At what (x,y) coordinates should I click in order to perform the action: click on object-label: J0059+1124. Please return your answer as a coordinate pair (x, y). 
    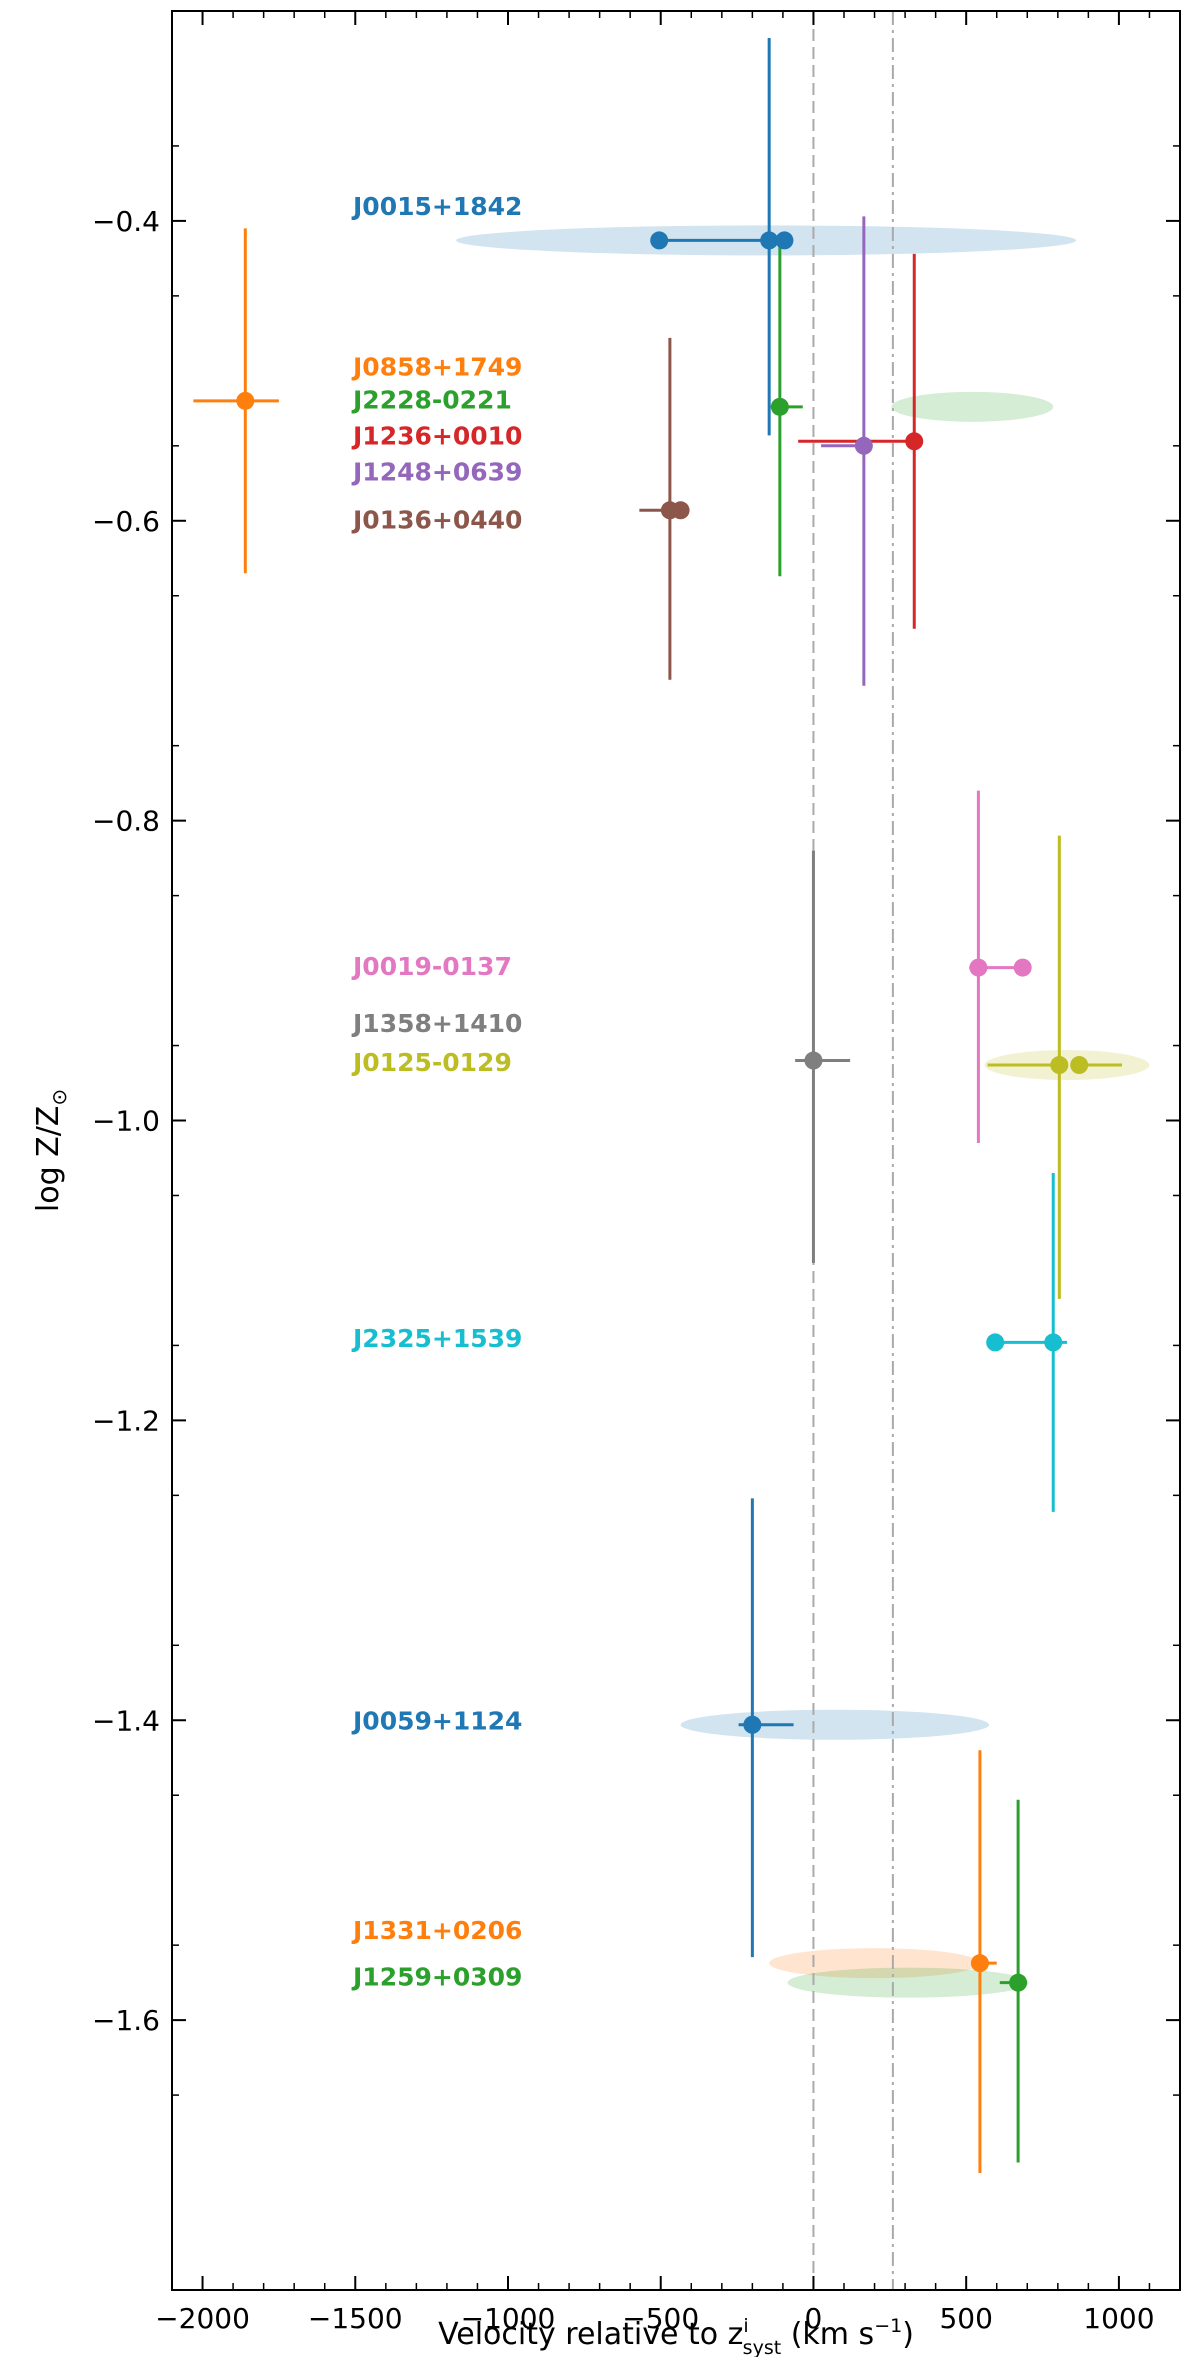
    Looking at the image, I should click on (436, 1720).